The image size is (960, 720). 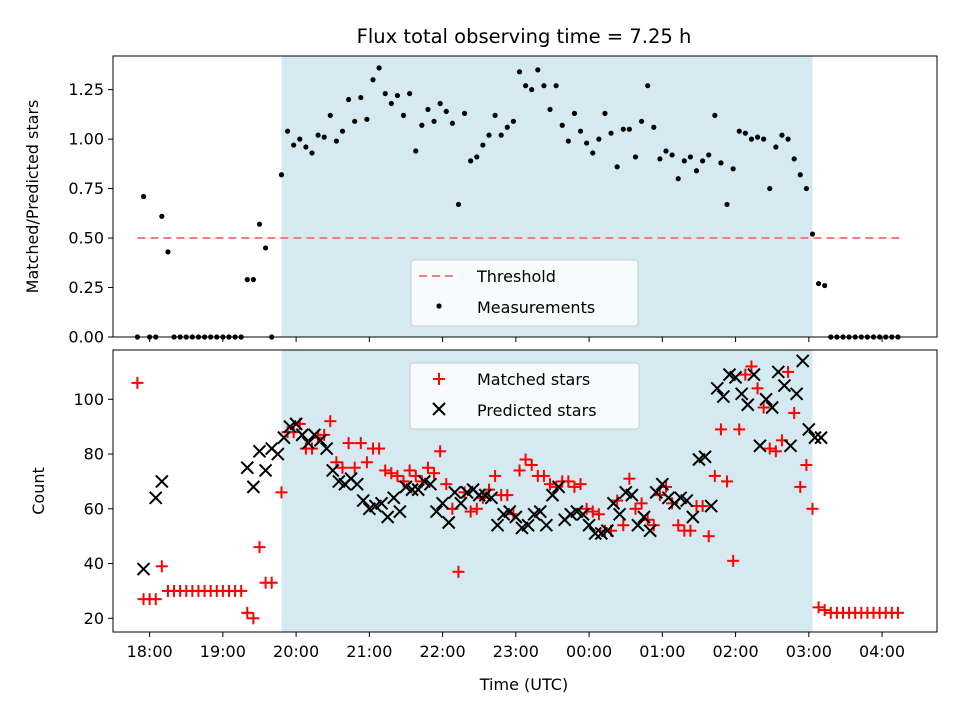 I want to click on bottom-y-ticks: 20 40 60 80 100, so click(x=93, y=509).